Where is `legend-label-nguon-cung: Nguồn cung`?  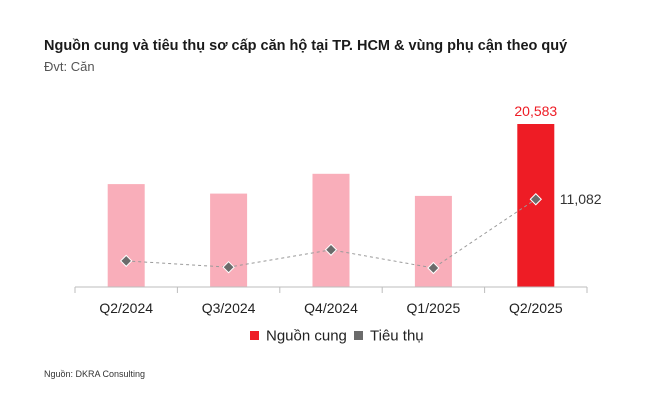 legend-label-nguon-cung: Nguồn cung is located at coordinates (306, 336).